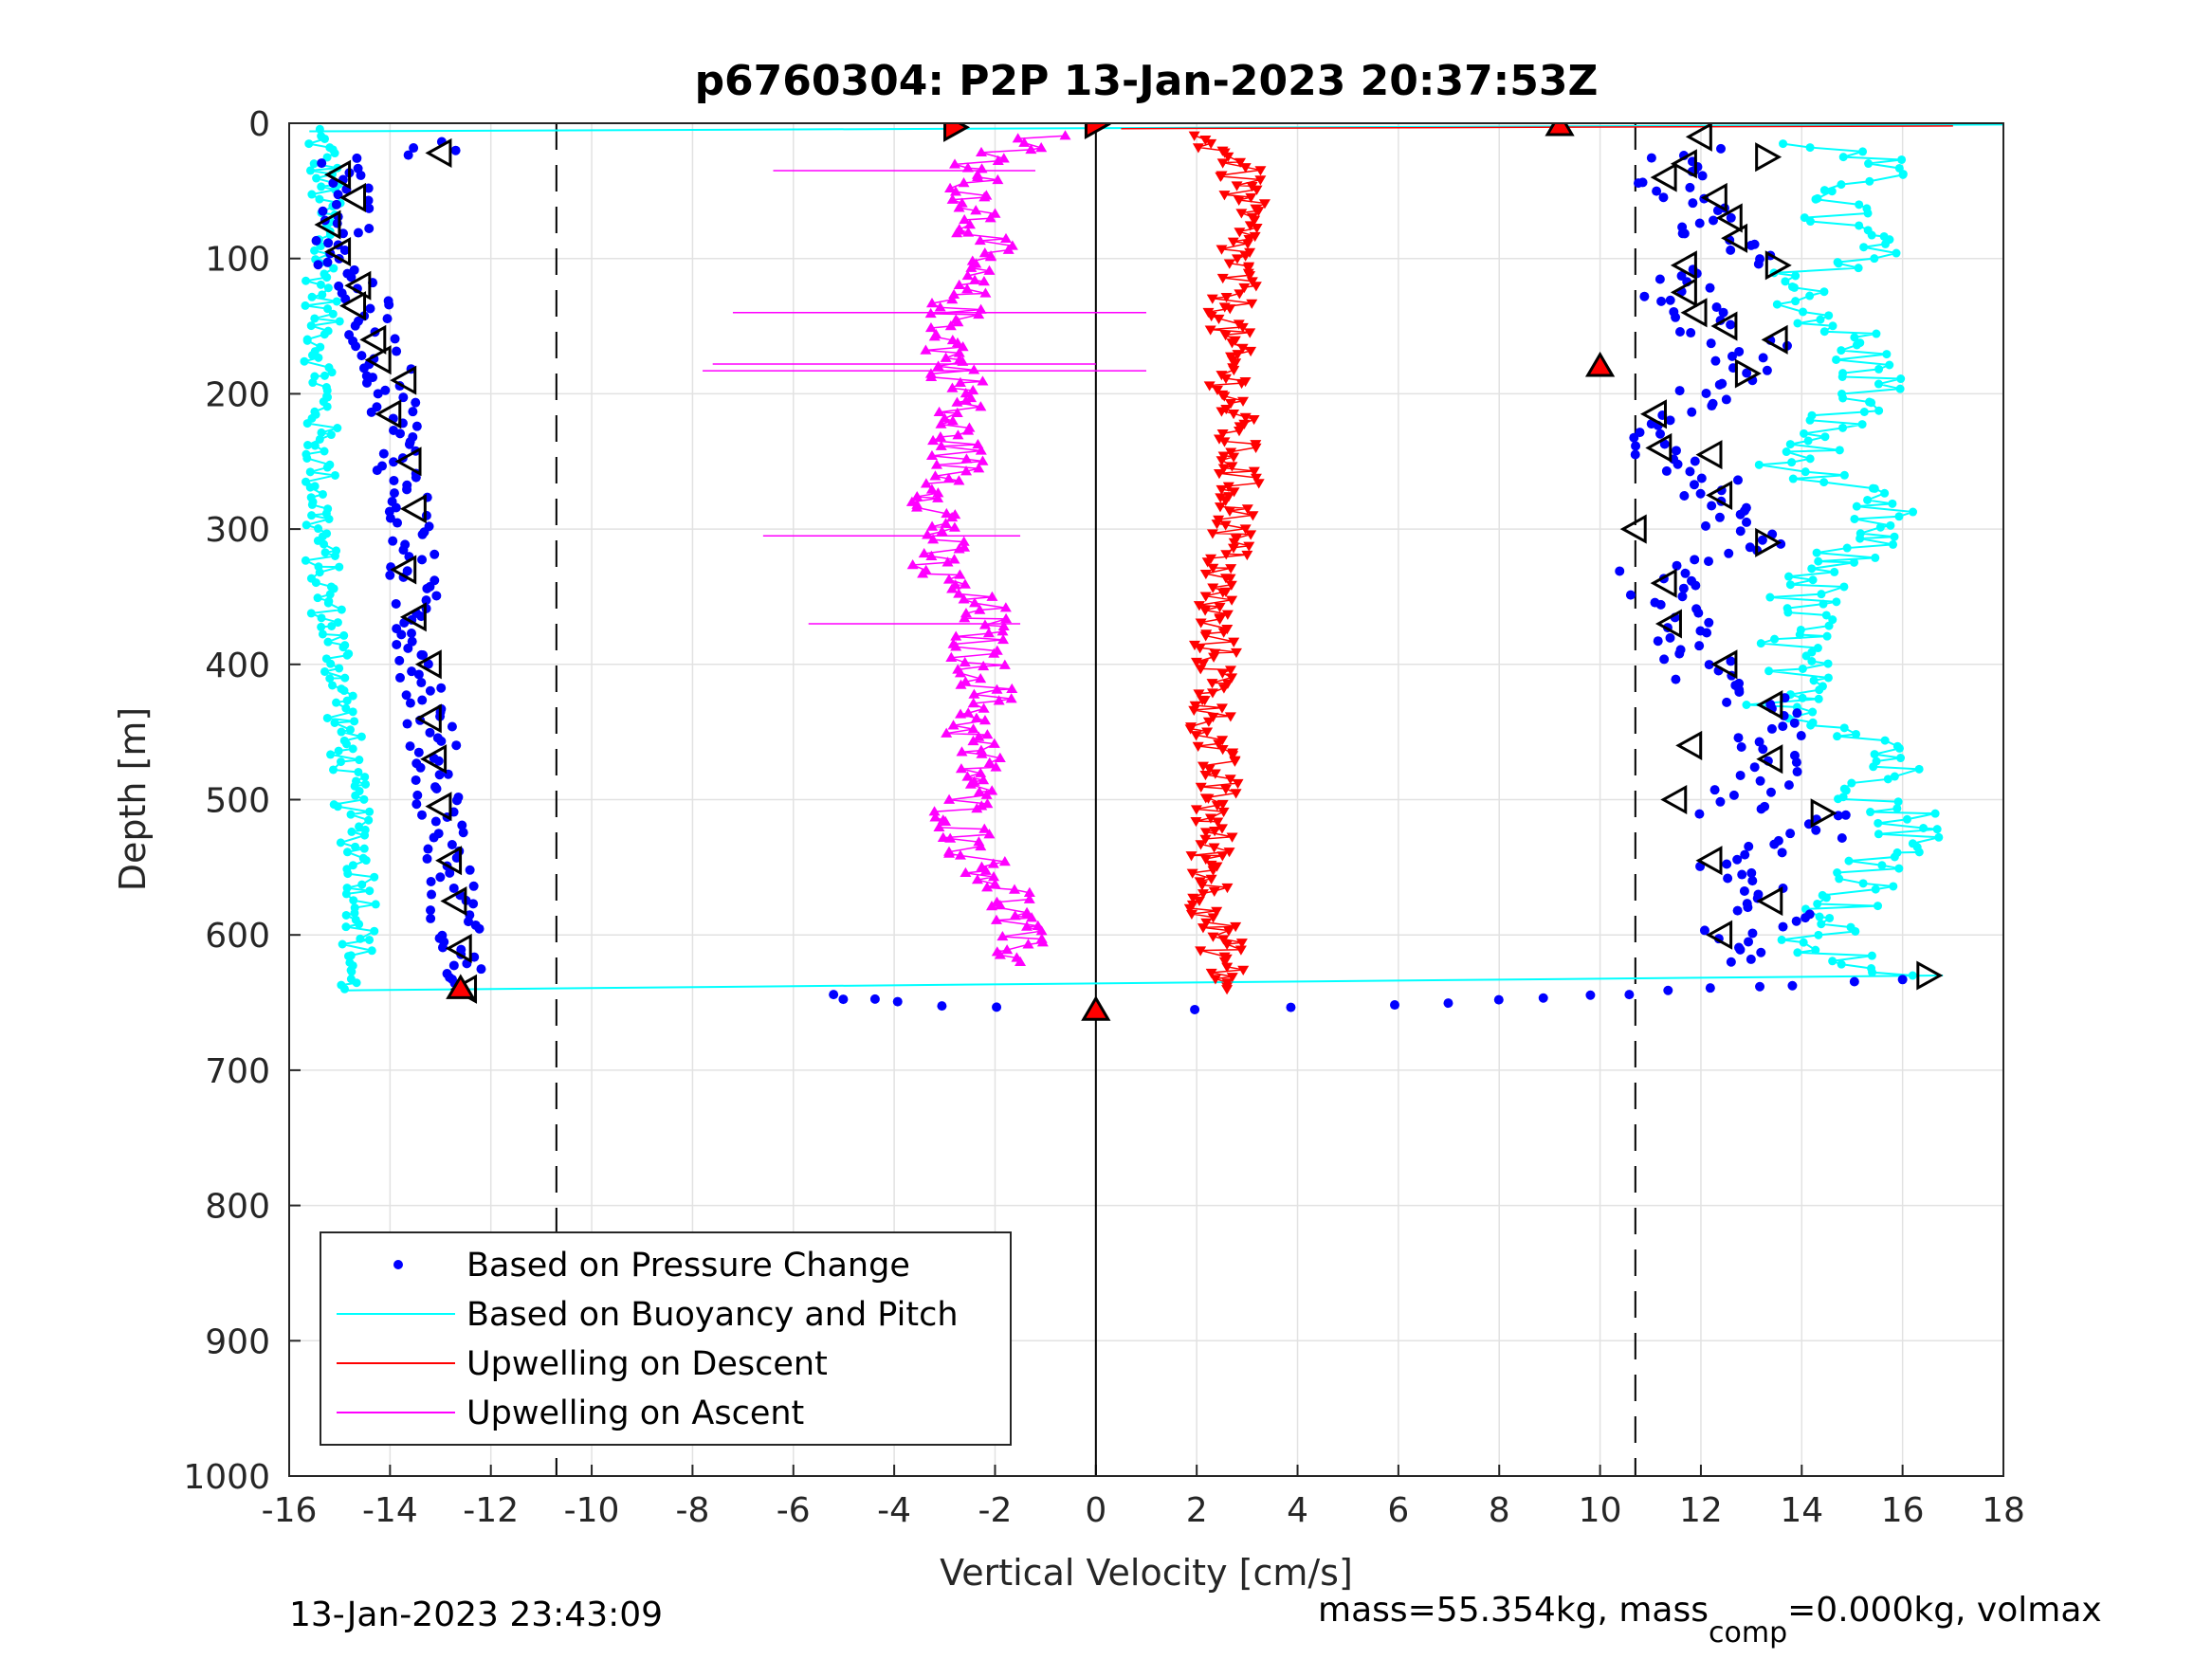 This screenshot has height=1659, width=2212. I want to click on descent-marker, so click(458, 948).